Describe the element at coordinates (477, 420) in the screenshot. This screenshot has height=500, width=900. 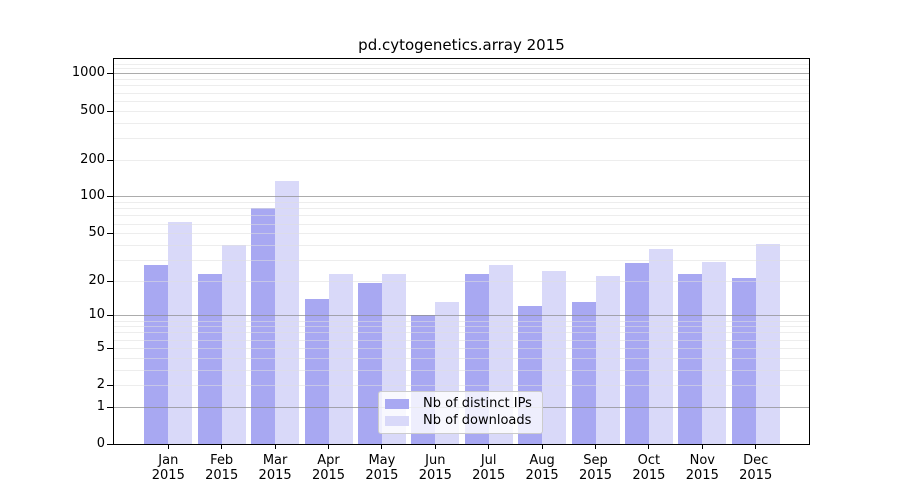
I see `legend-label-downloads: Nb of downloads` at that location.